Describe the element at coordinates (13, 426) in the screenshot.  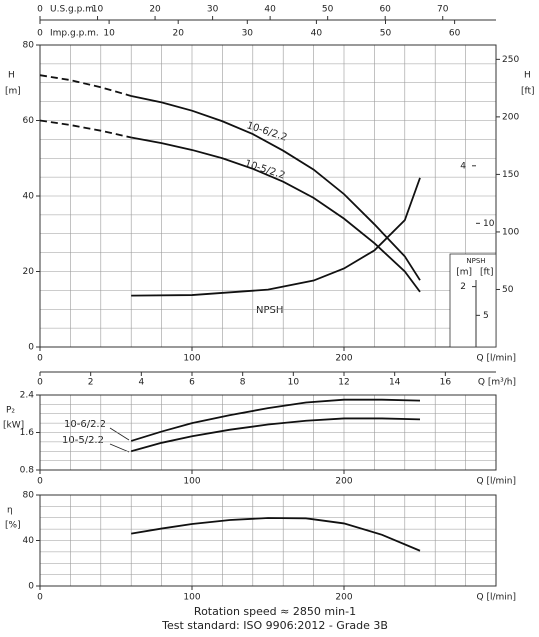
I see `y-unit: [kW]` at that location.